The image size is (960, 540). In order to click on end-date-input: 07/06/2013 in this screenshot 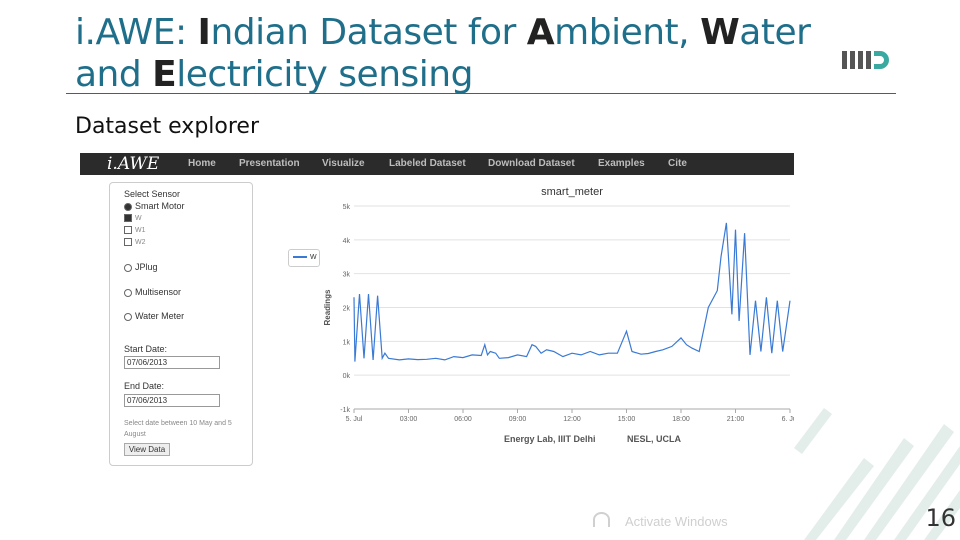, I will do `click(172, 400)`.